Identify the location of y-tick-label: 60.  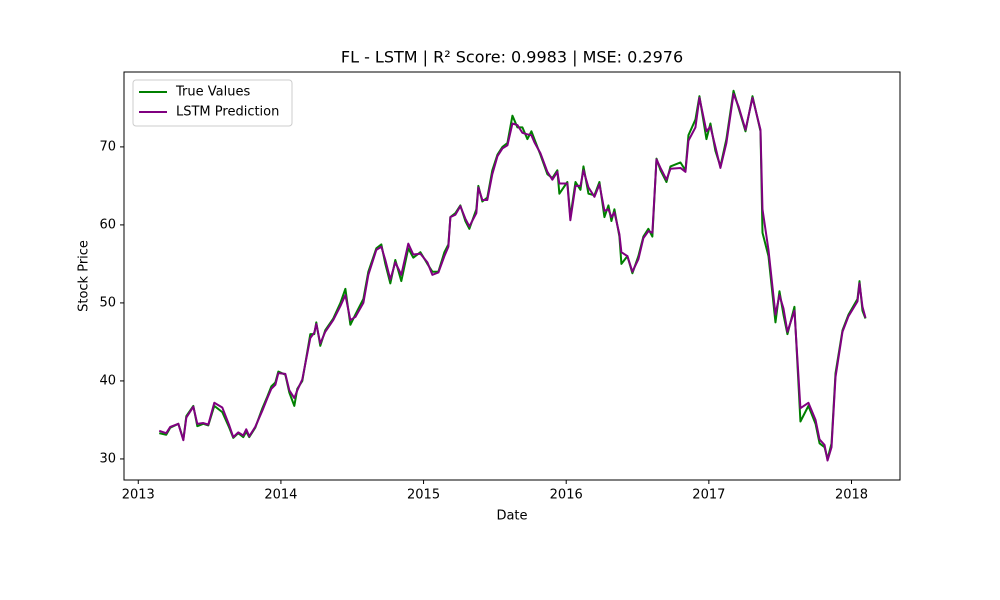
(107, 224).